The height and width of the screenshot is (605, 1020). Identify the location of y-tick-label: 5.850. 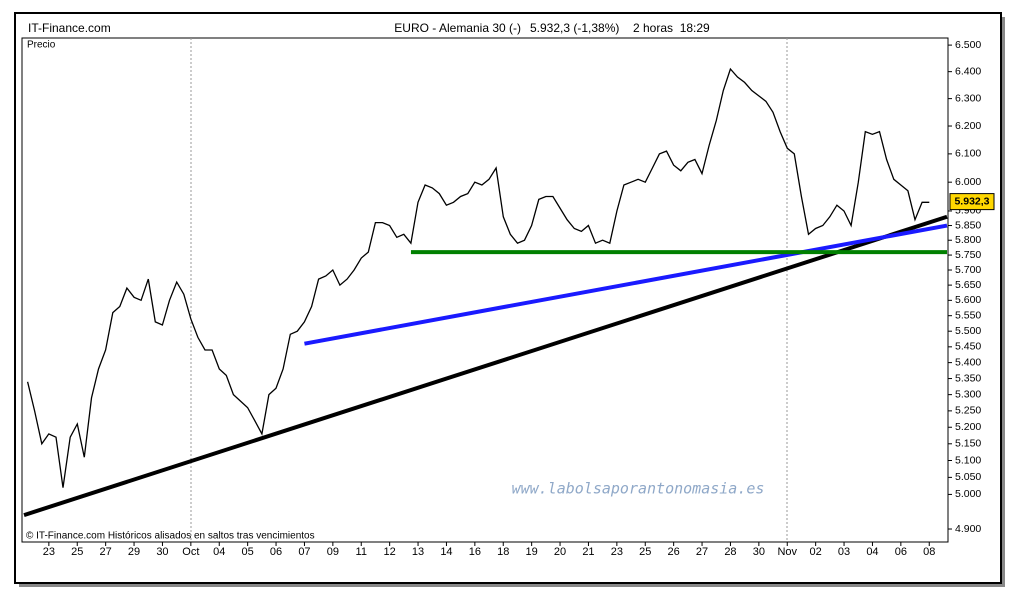
(968, 225).